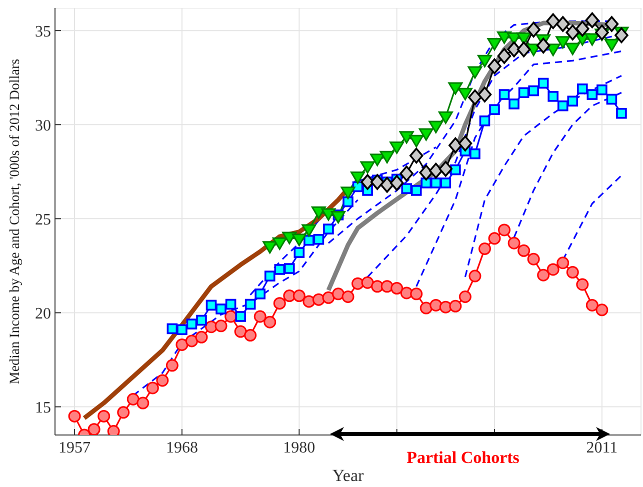 The image size is (643, 487). I want to click on x-axis-title: Year, so click(348, 475).